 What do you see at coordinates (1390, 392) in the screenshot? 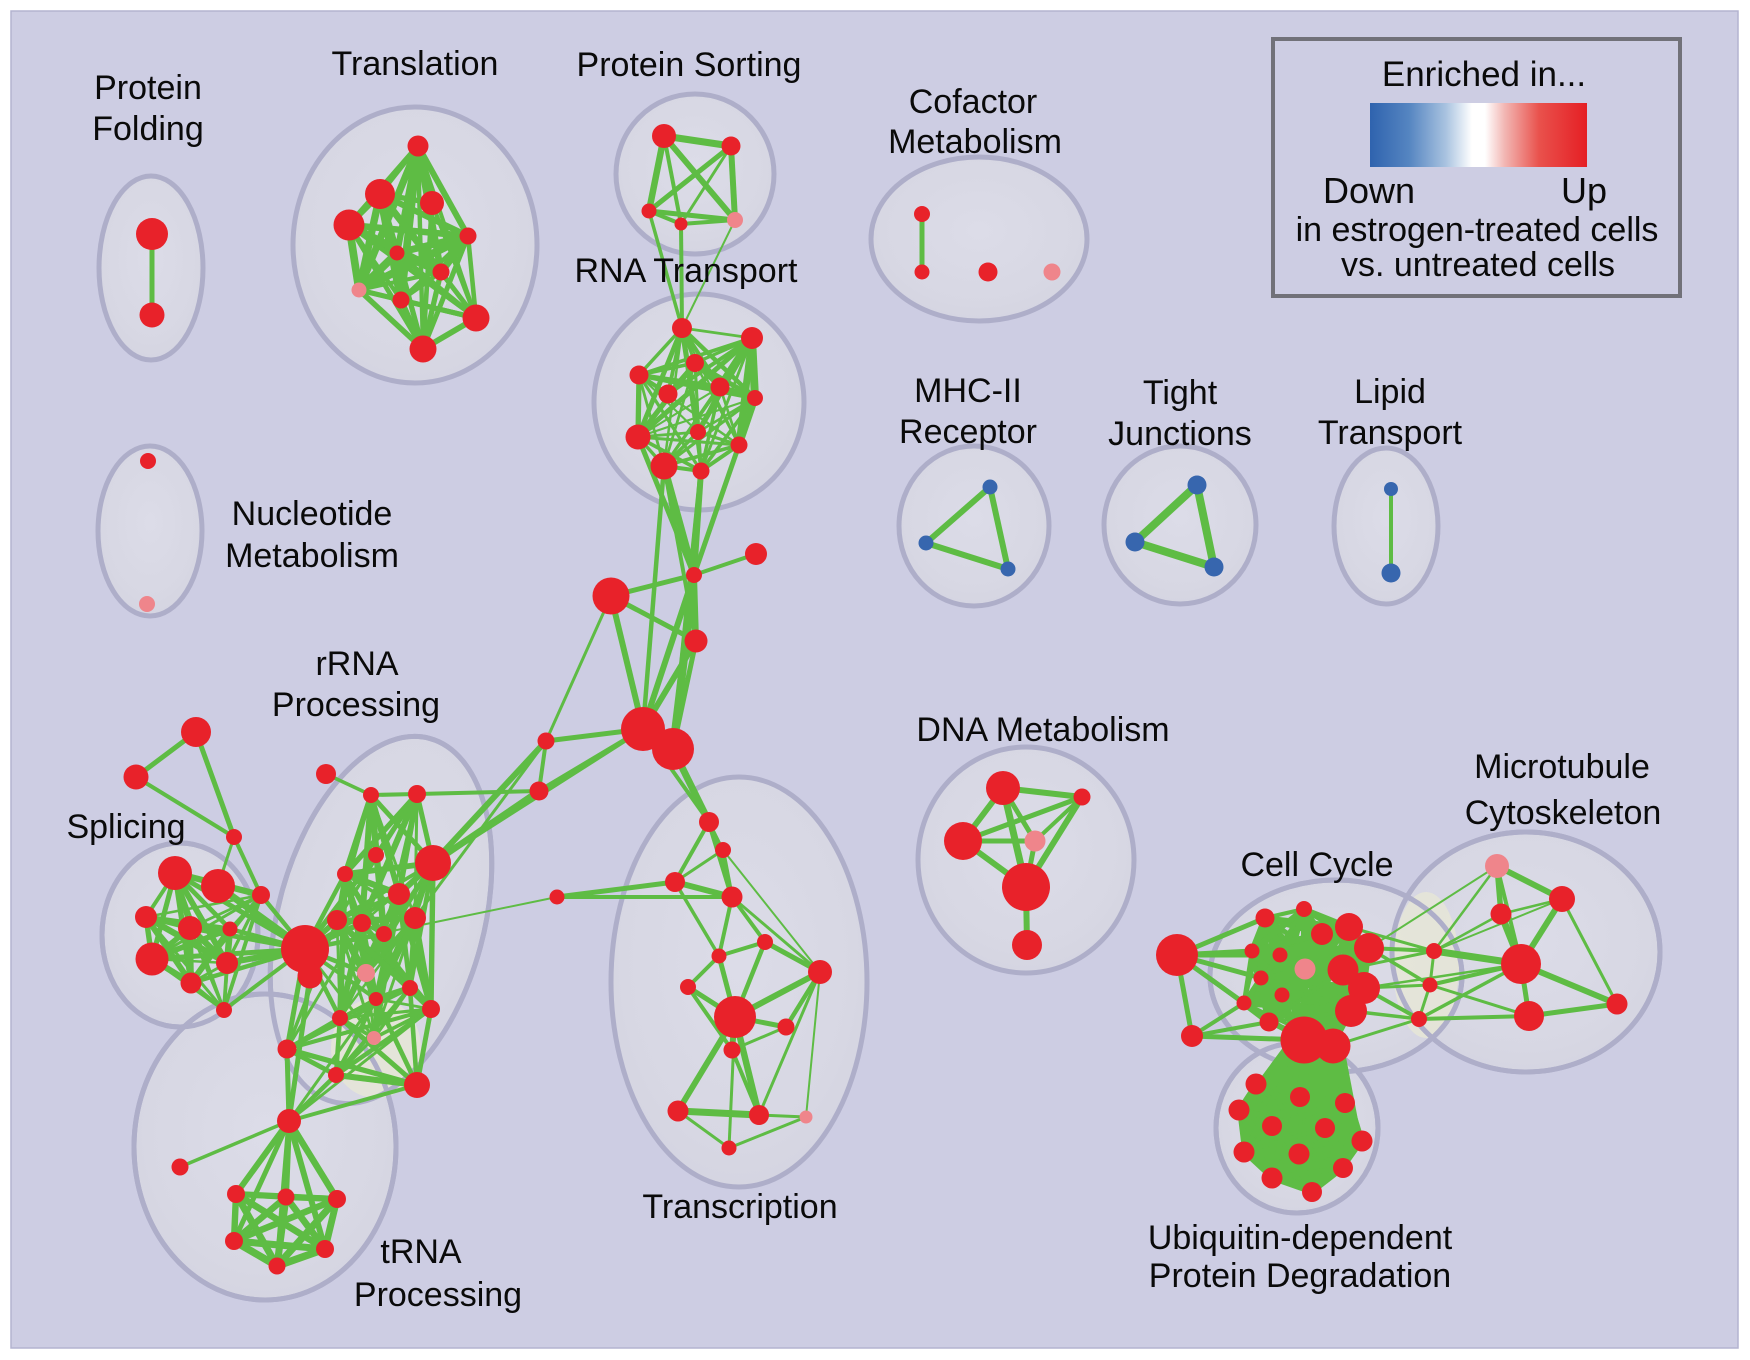
I see `svg-text: Lipid` at bounding box center [1390, 392].